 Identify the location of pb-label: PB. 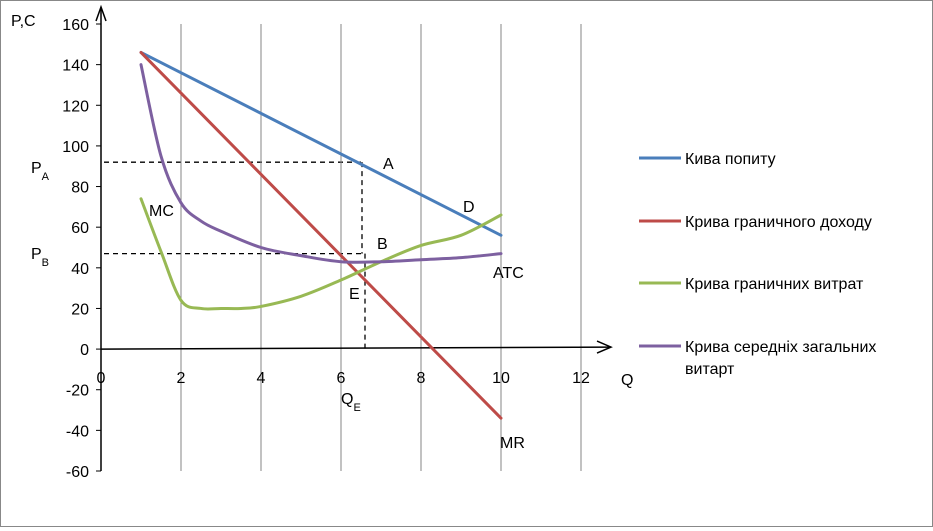
(40, 257).